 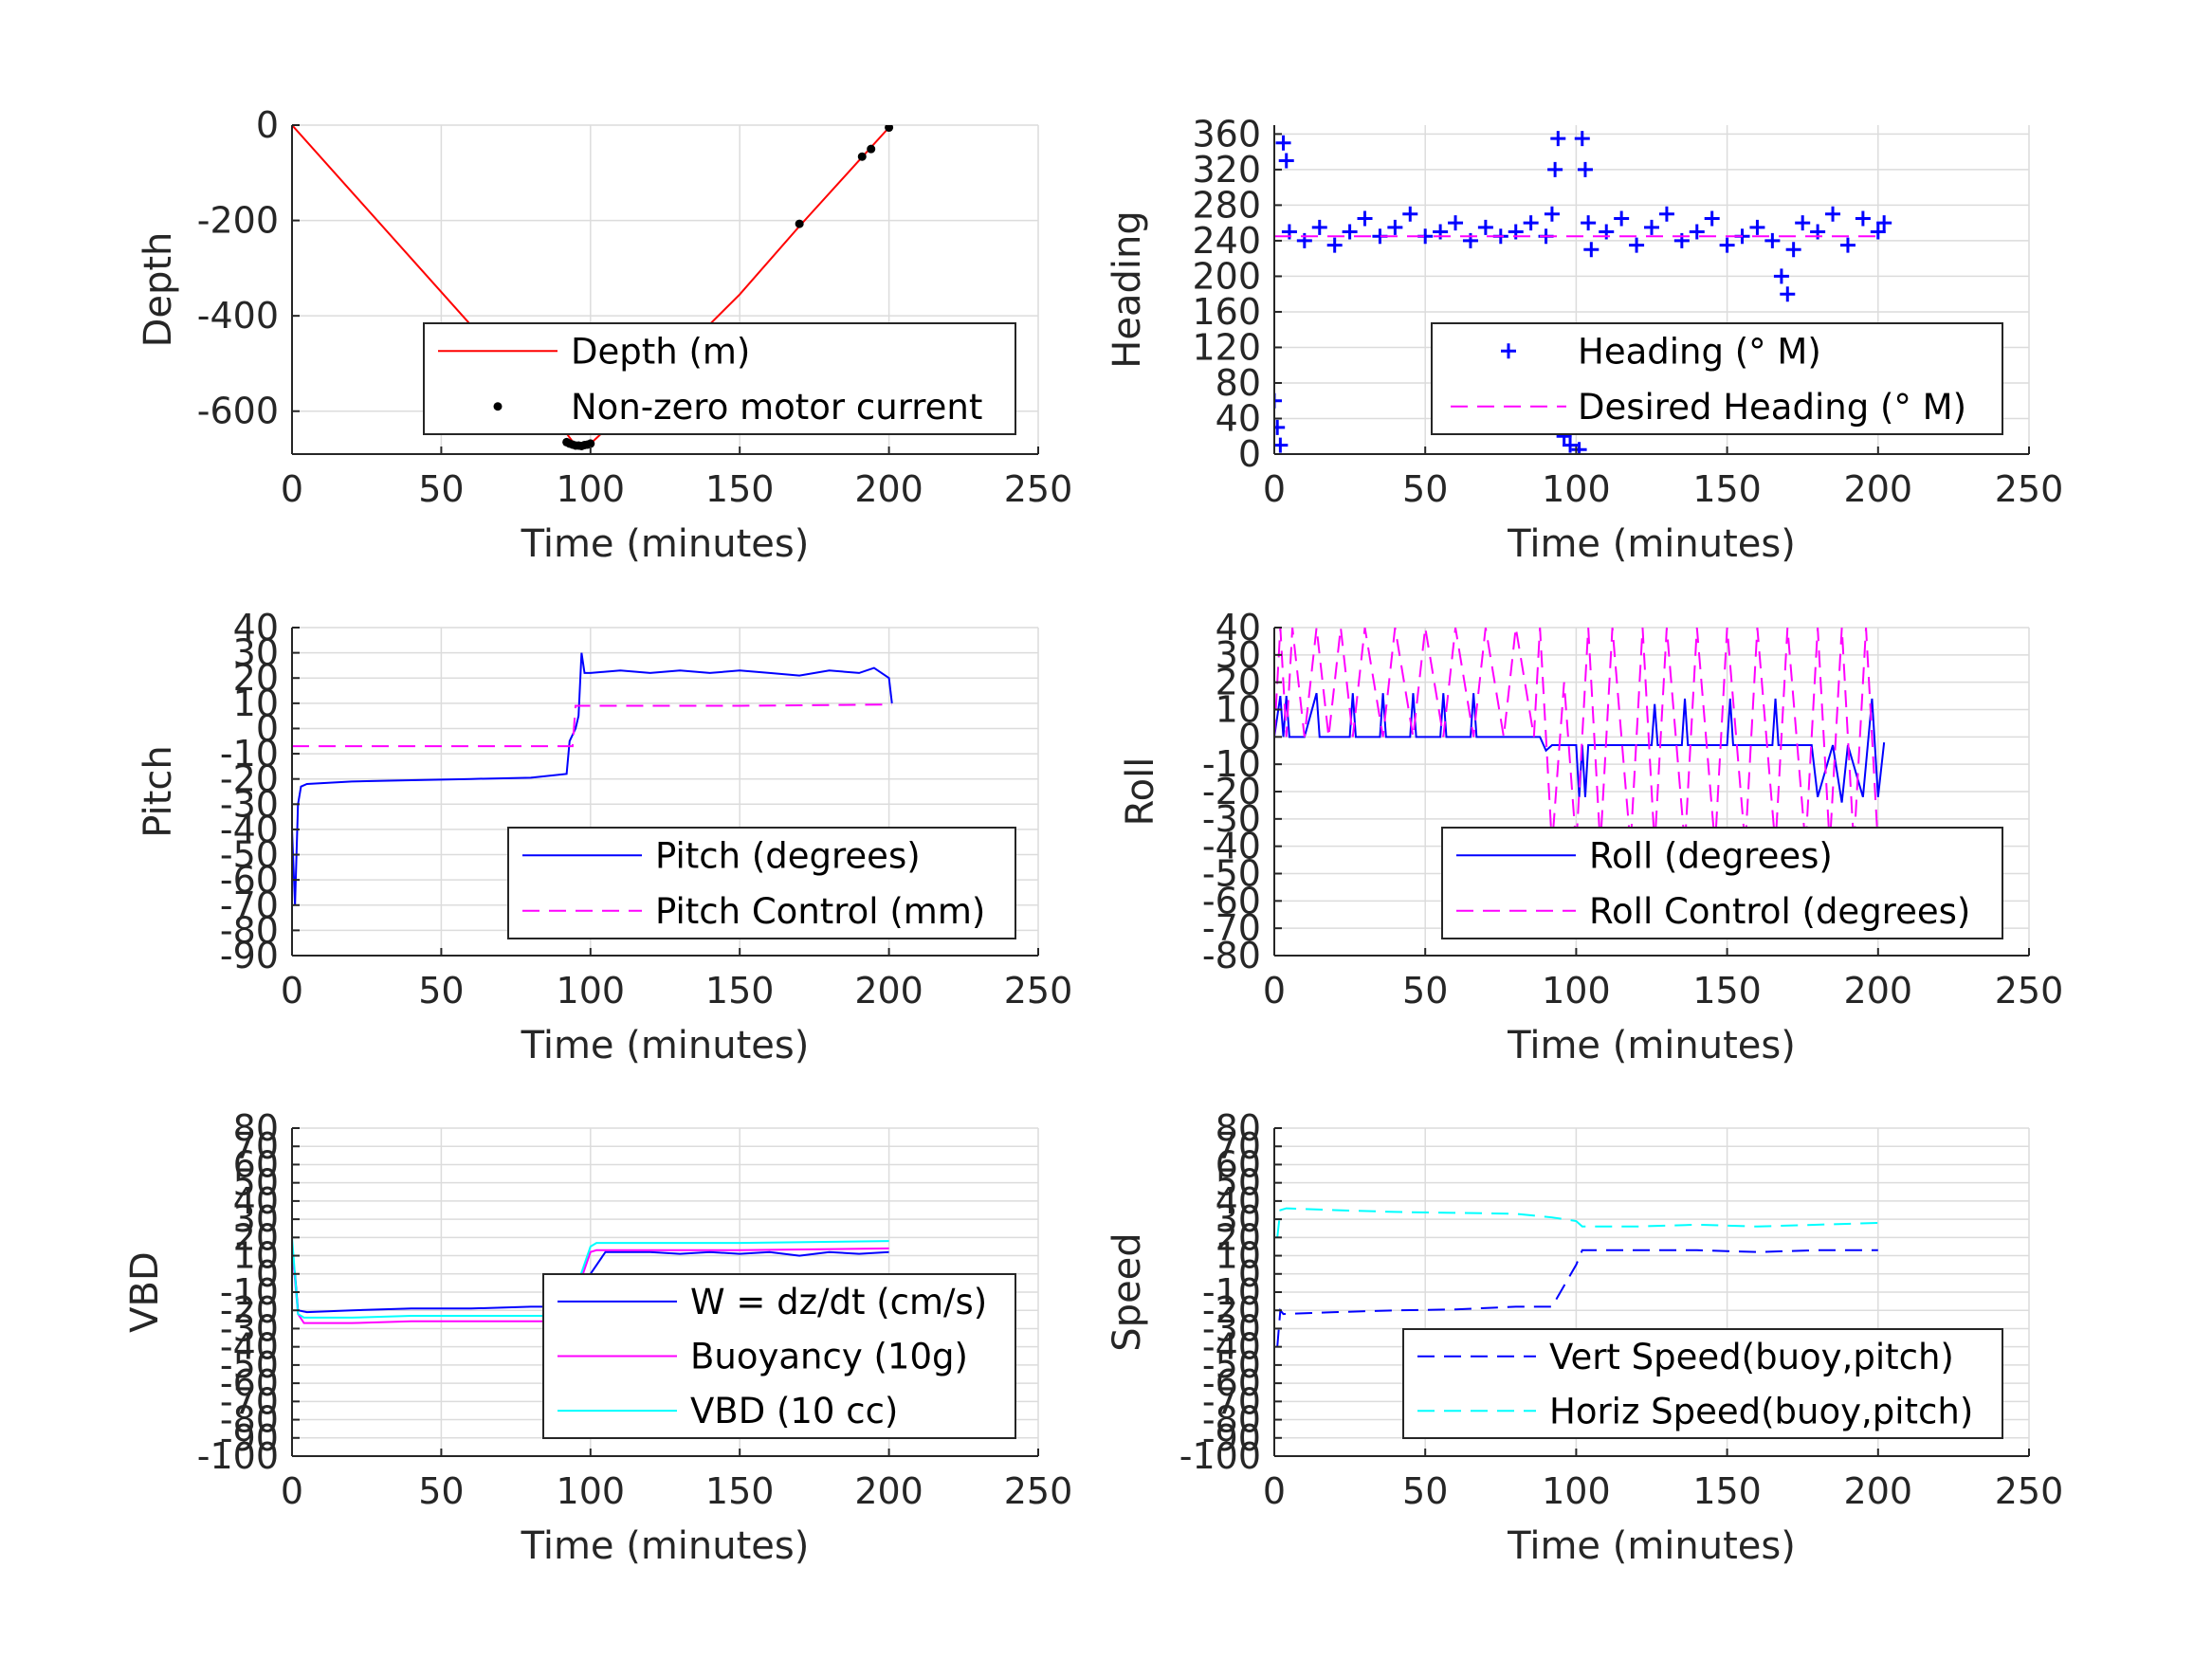 What do you see at coordinates (1140, 792) in the screenshot?
I see `y-axis-label: Roll` at bounding box center [1140, 792].